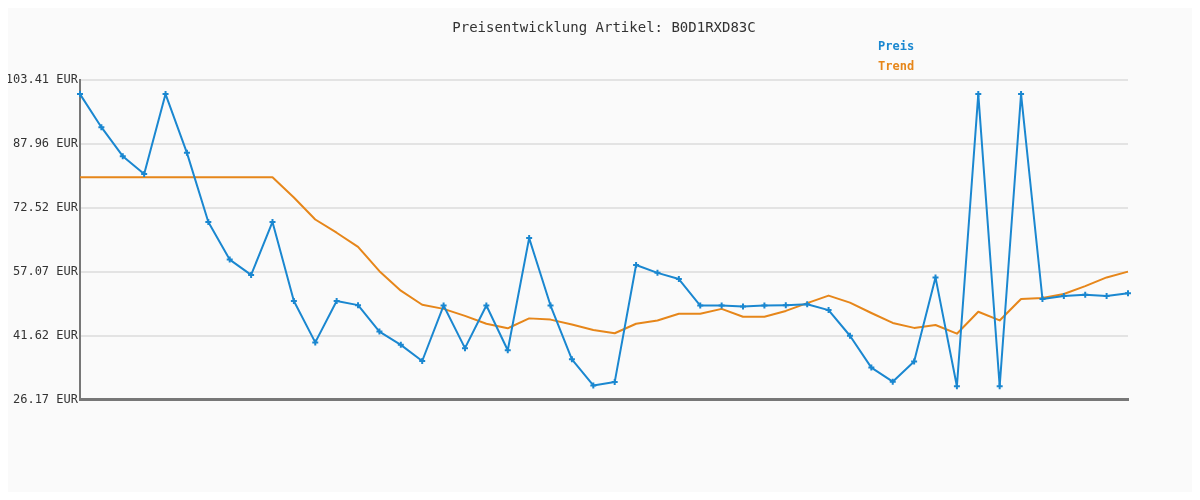 The height and width of the screenshot is (500, 1200). I want to click on chart-title: Preisentwicklung Artikel: B0D1RXD83C, so click(604, 26).